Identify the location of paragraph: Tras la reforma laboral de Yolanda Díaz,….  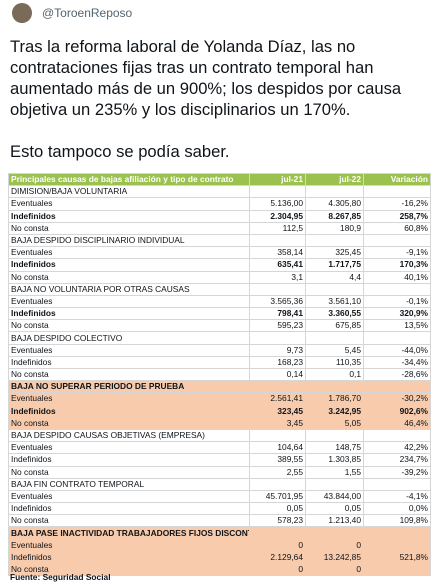
(206, 78).